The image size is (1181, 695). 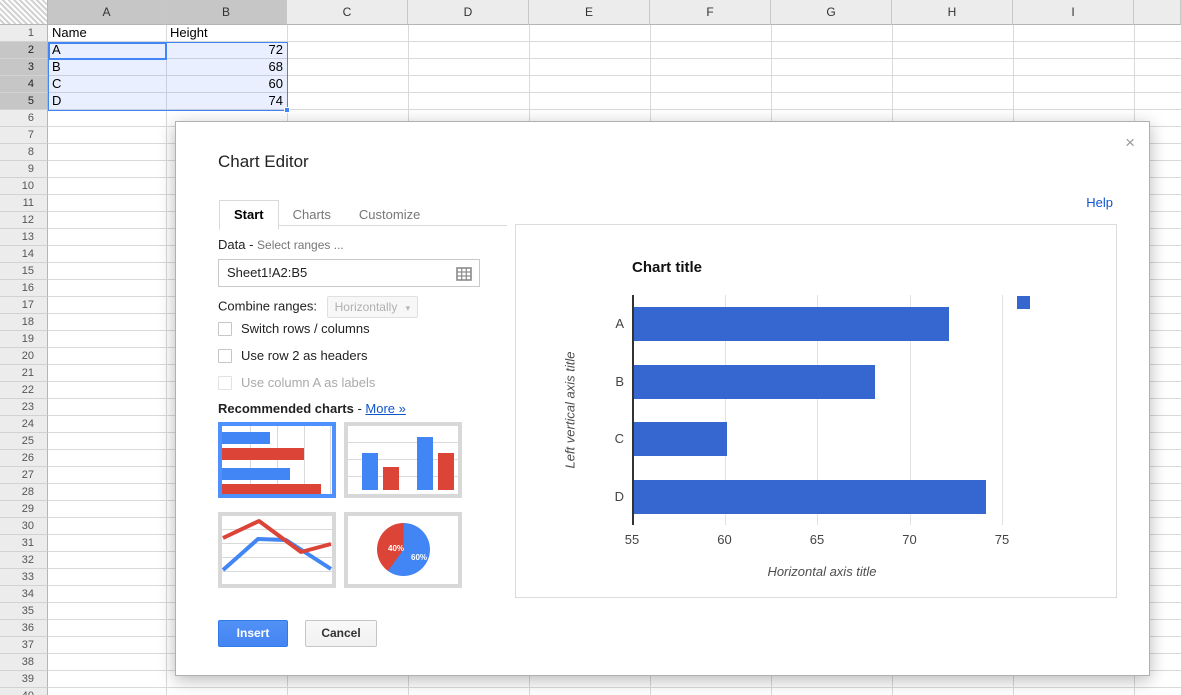 I want to click on row-header-32: 32, so click(x=24, y=560).